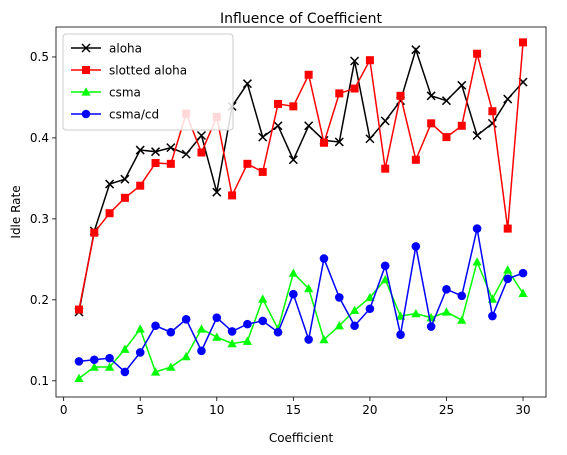 The width and height of the screenshot is (567, 455). What do you see at coordinates (293, 410) in the screenshot?
I see `x-tick-label: 15` at bounding box center [293, 410].